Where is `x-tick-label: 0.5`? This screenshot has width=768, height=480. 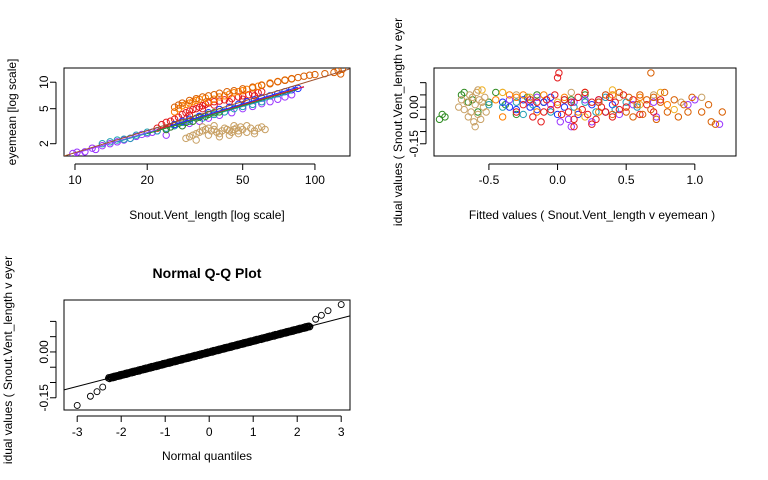
x-tick-label: 0.5 is located at coordinates (626, 180).